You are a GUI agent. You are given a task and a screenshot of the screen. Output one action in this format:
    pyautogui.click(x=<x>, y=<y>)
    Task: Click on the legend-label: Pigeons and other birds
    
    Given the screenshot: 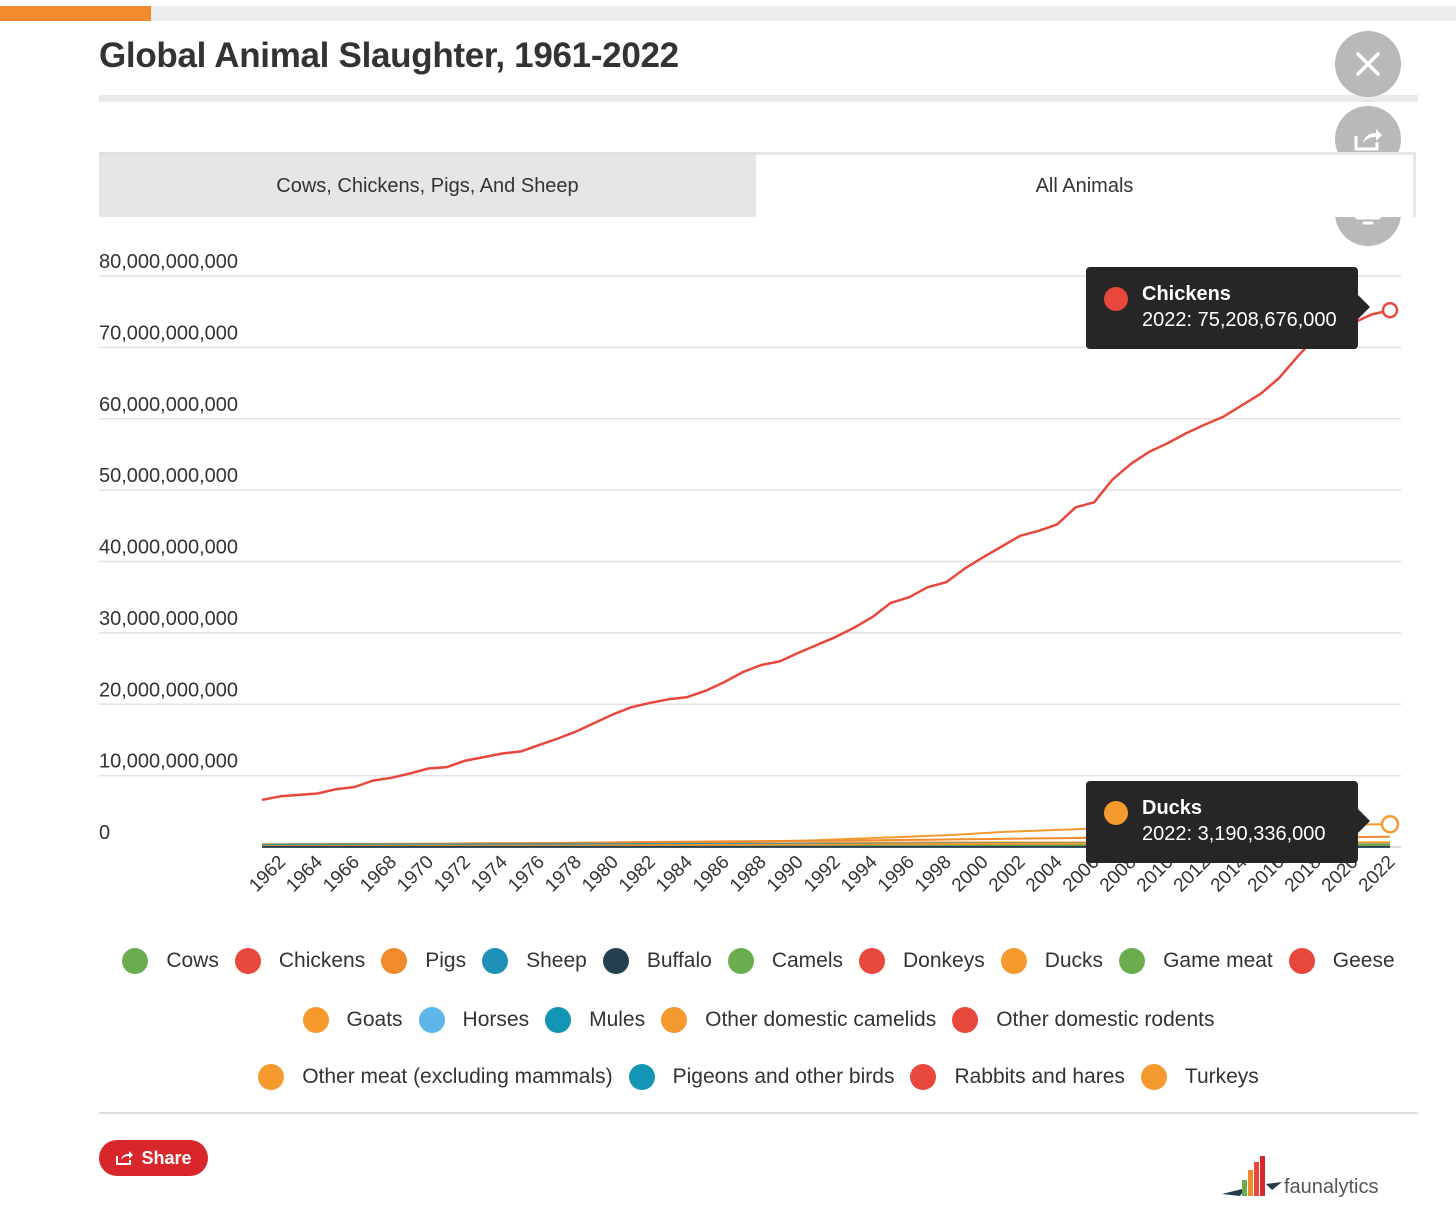 What is the action you would take?
    pyautogui.click(x=783, y=1076)
    